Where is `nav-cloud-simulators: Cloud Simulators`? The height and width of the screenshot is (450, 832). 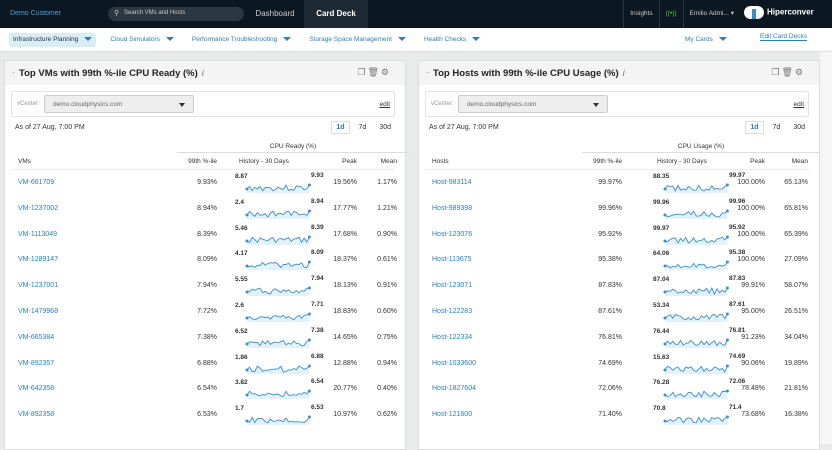 nav-cloud-simulators: Cloud Simulators is located at coordinates (142, 40).